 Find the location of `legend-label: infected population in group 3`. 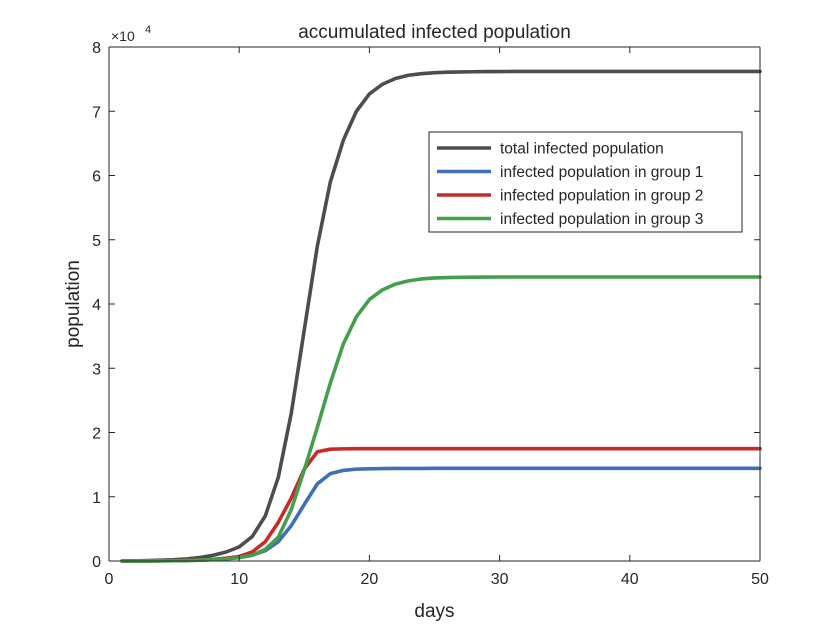

legend-label: infected population in group 3 is located at coordinates (601, 219).